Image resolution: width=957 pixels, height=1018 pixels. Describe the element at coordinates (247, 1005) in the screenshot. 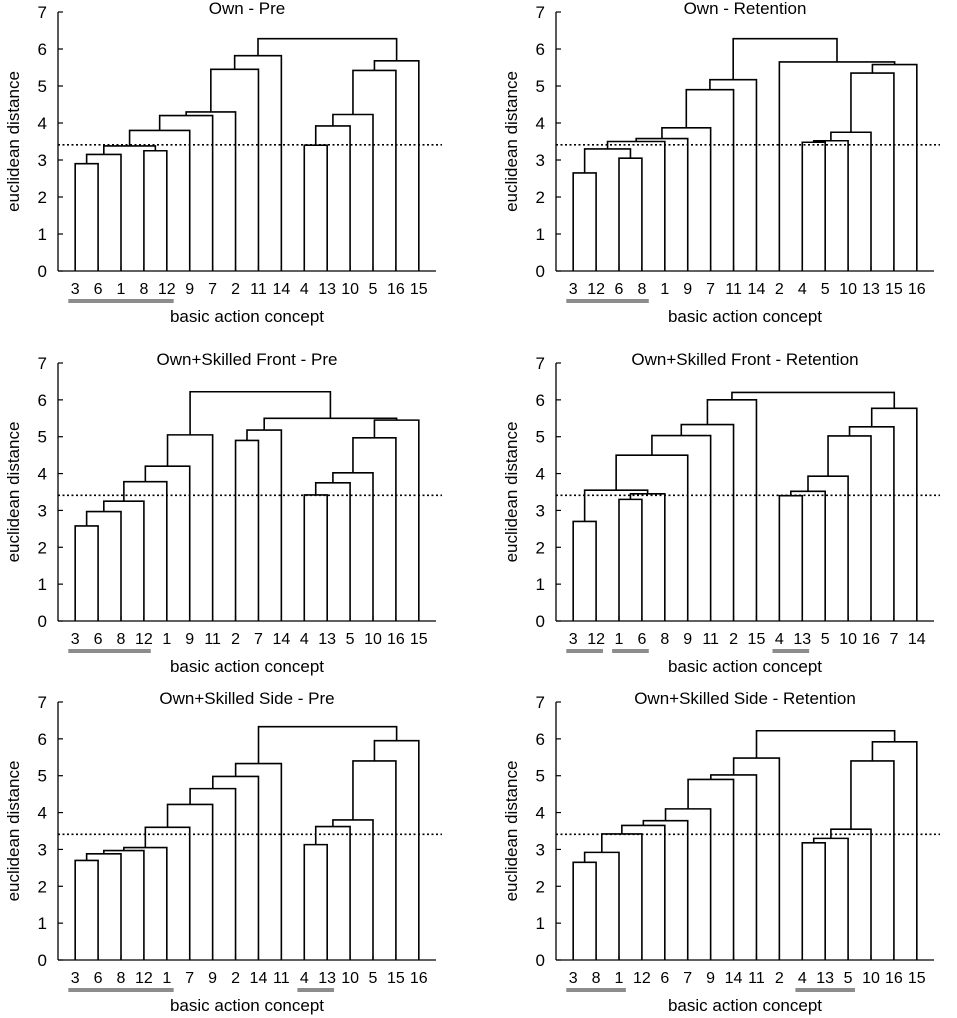

I see `x-axis-label: basic action concept` at that location.